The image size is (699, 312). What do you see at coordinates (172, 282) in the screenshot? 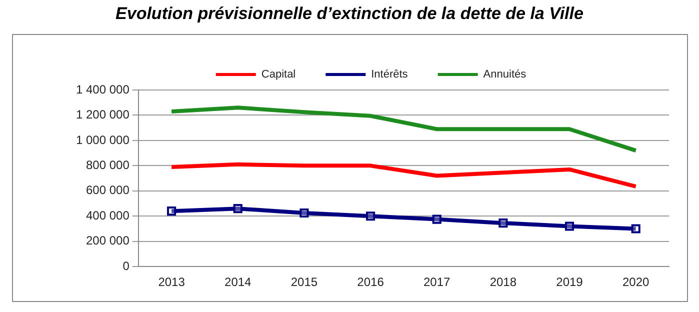
I see `x-tick-label: 2013` at bounding box center [172, 282].